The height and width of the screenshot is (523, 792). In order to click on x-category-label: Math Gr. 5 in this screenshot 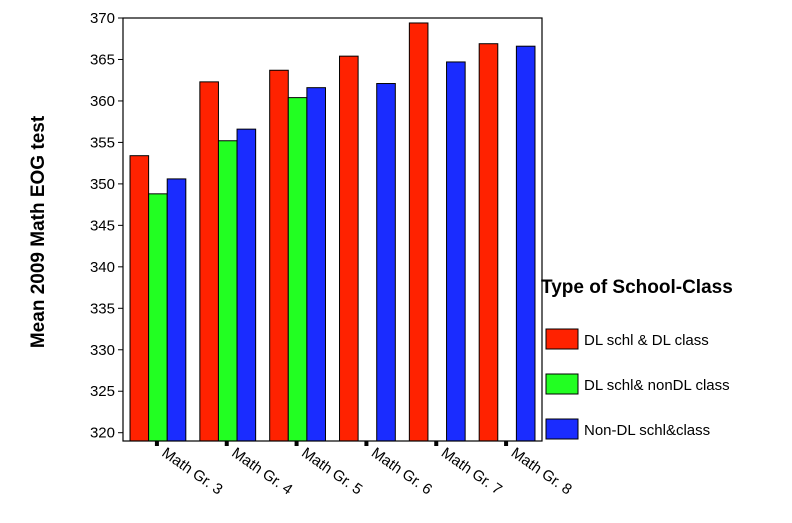, I will do `click(331, 471)`.